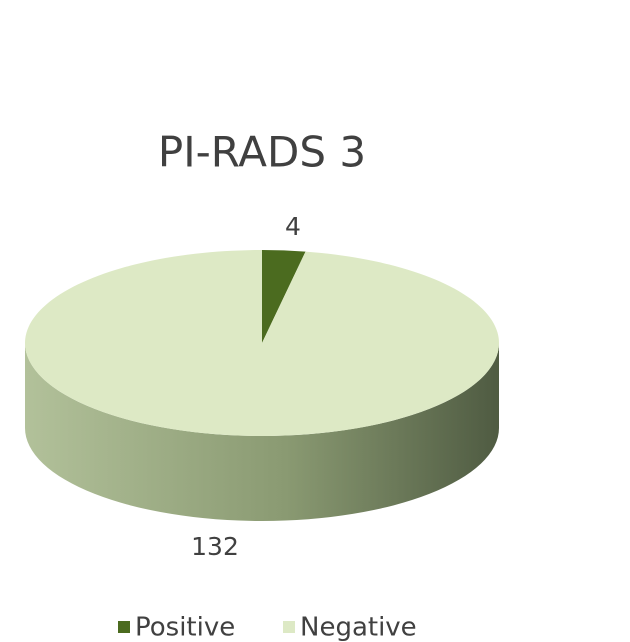  Describe the element at coordinates (293, 226) in the screenshot. I see `data-label: 4` at that location.